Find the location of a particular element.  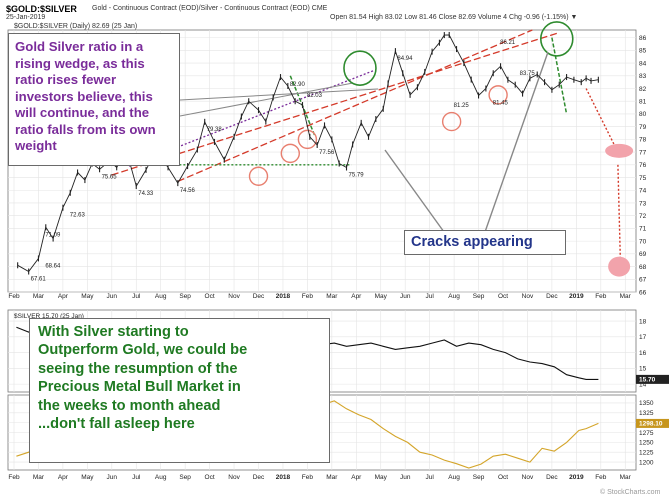

y-tick-label: 81 is located at coordinates (643, 102).